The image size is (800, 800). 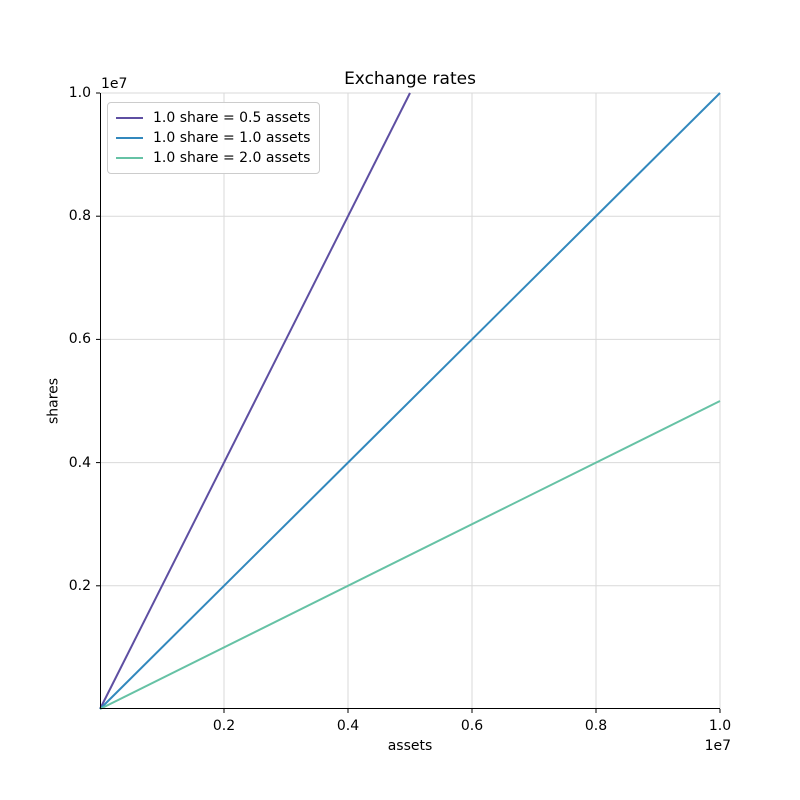 I want to click on legend-row: 1.0 share = 1.0 assets, so click(x=213, y=138).